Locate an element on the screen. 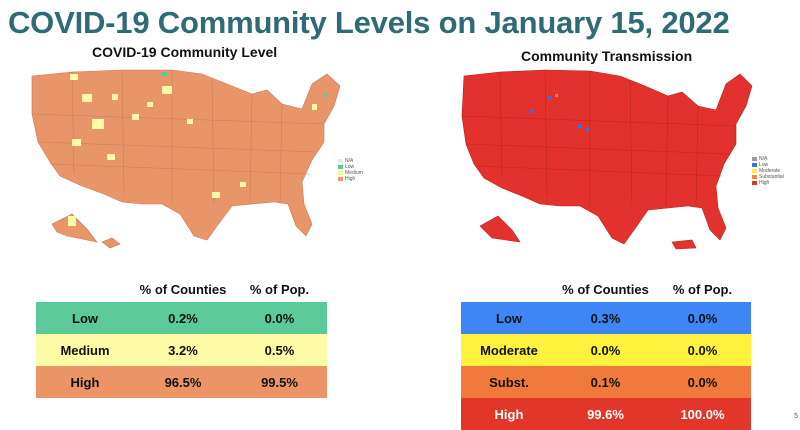 The height and width of the screenshot is (430, 800). counties-cell: 96.5% is located at coordinates (183, 382).